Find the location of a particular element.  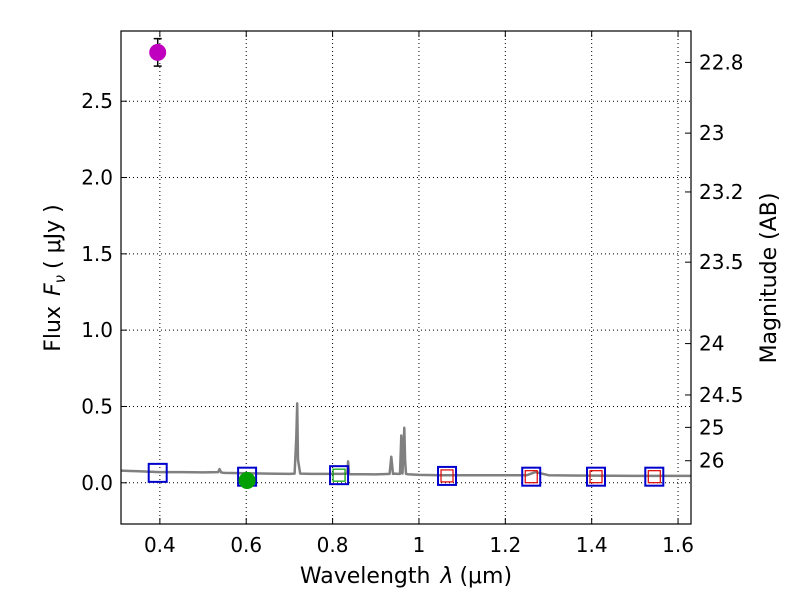

y-axis-label-text: Flux is located at coordinates (53, 329).